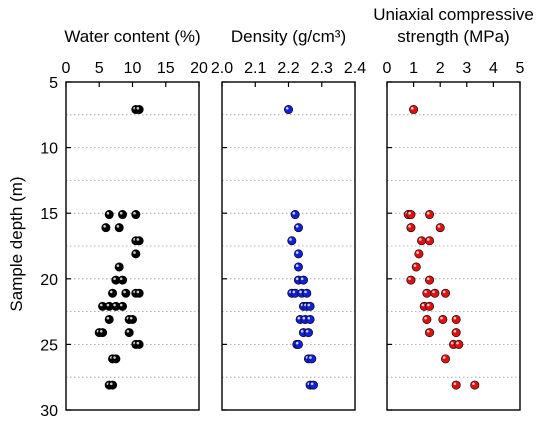 The width and height of the screenshot is (550, 429). I want to click on x-tick-label: 10, so click(133, 68).